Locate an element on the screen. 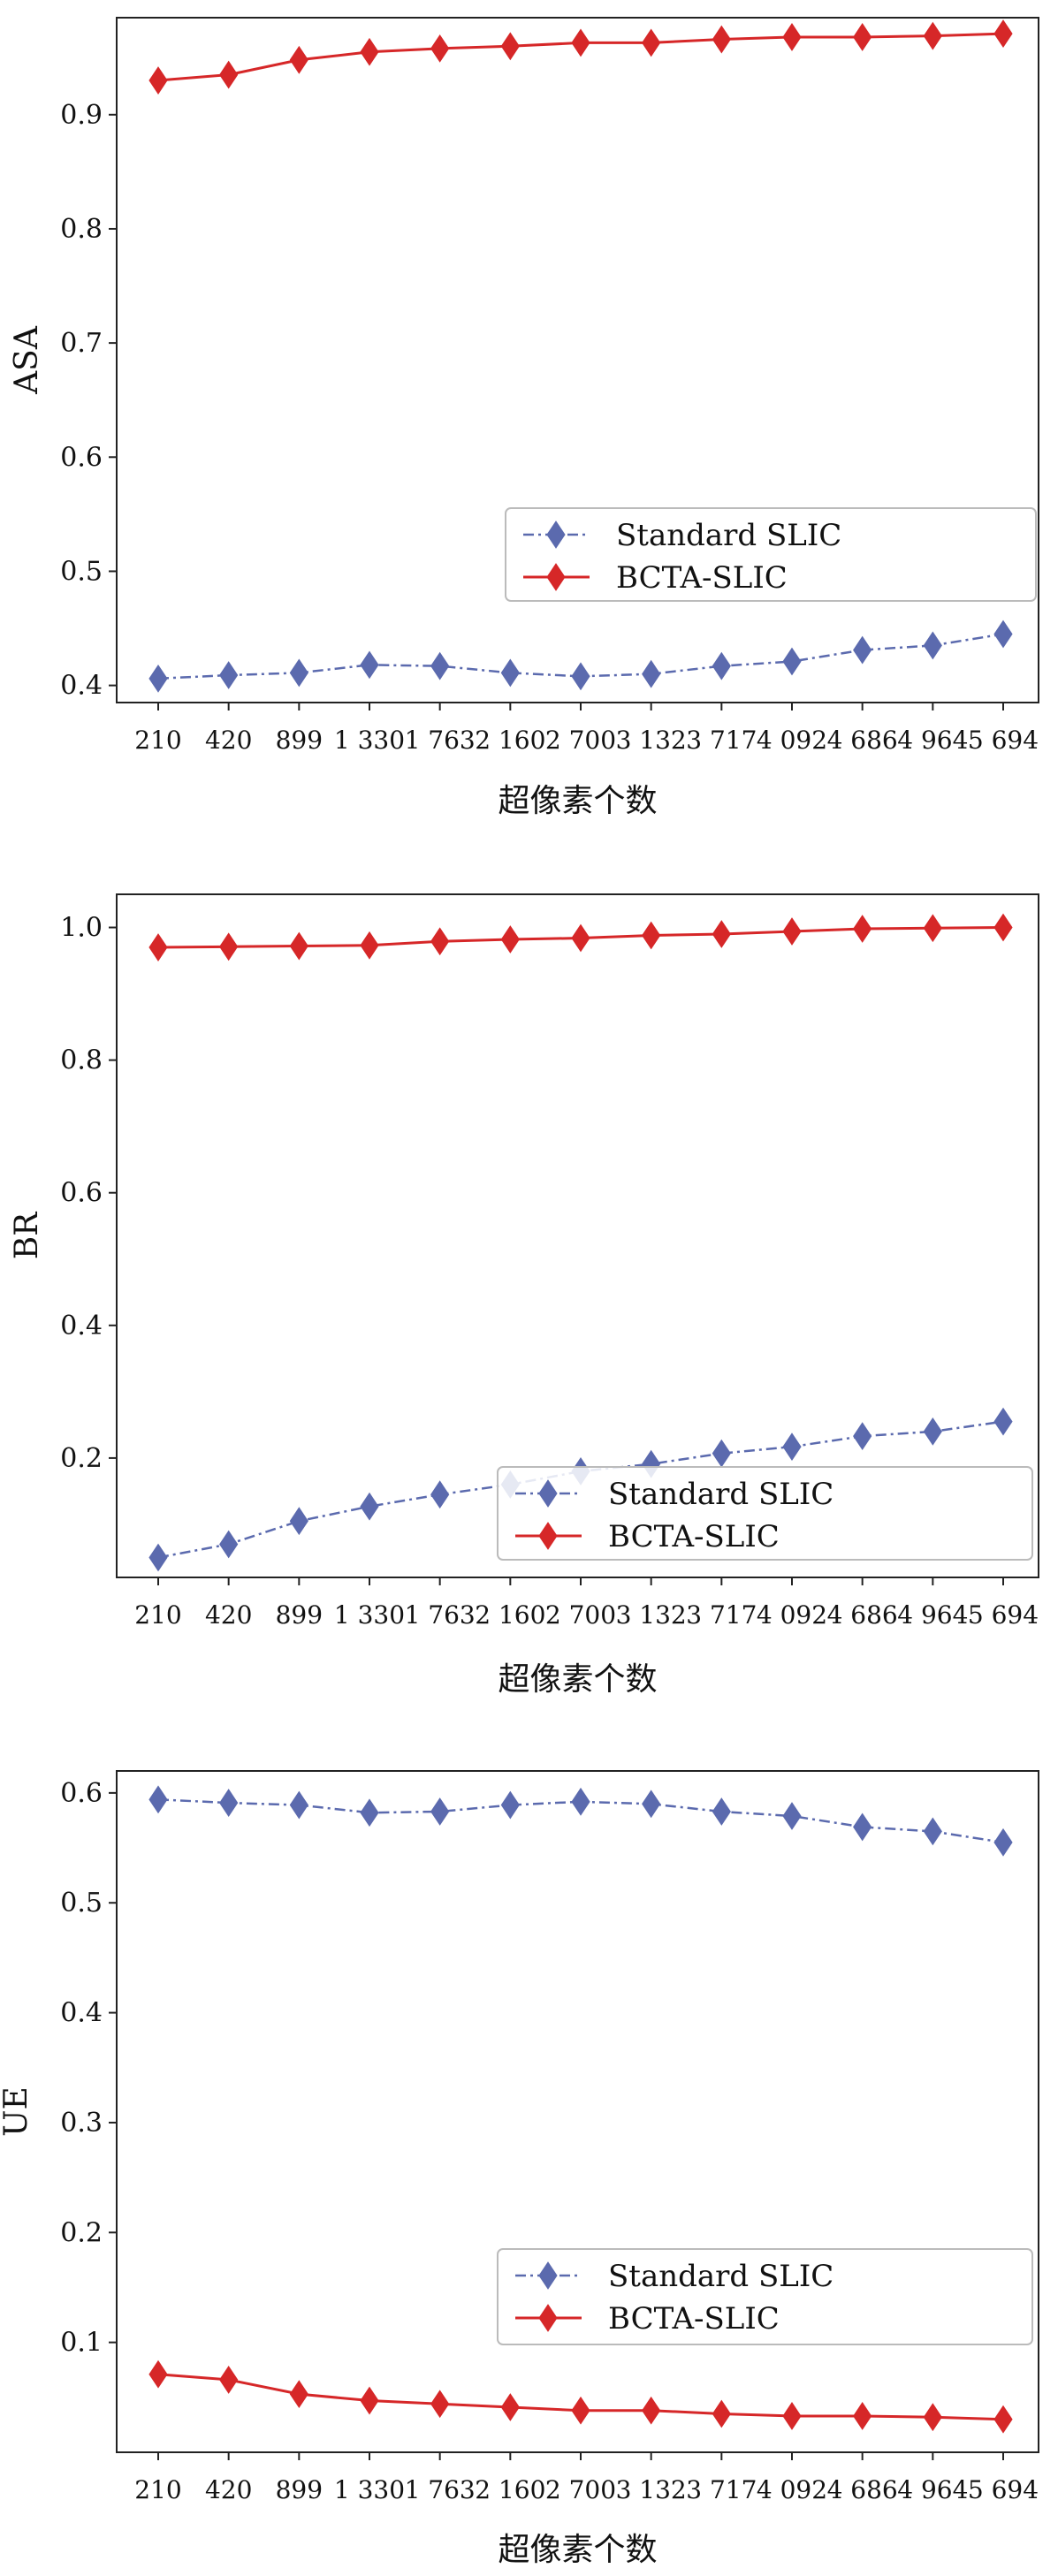  x-tick-label: 210 is located at coordinates (157, 2489).